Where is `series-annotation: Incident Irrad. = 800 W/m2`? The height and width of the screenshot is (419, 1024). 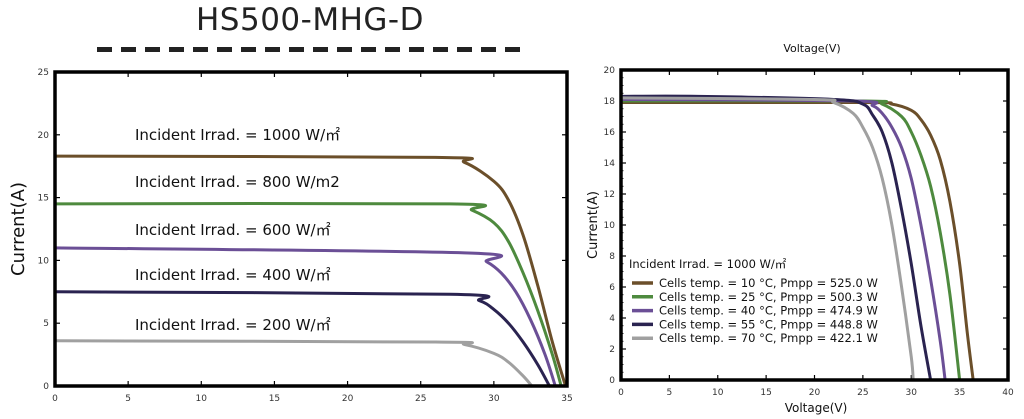 series-annotation: Incident Irrad. = 800 W/m2 is located at coordinates (237, 182).